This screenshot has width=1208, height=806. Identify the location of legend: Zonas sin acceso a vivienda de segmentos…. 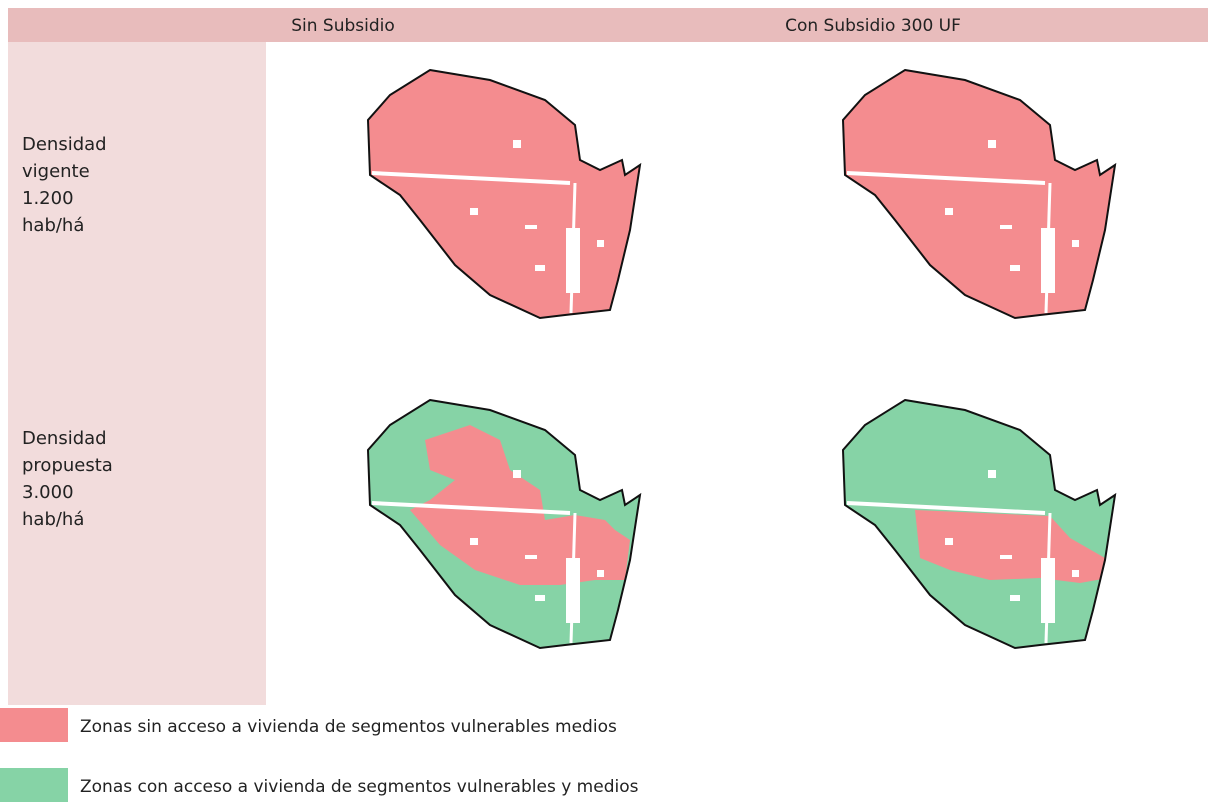
(319, 755).